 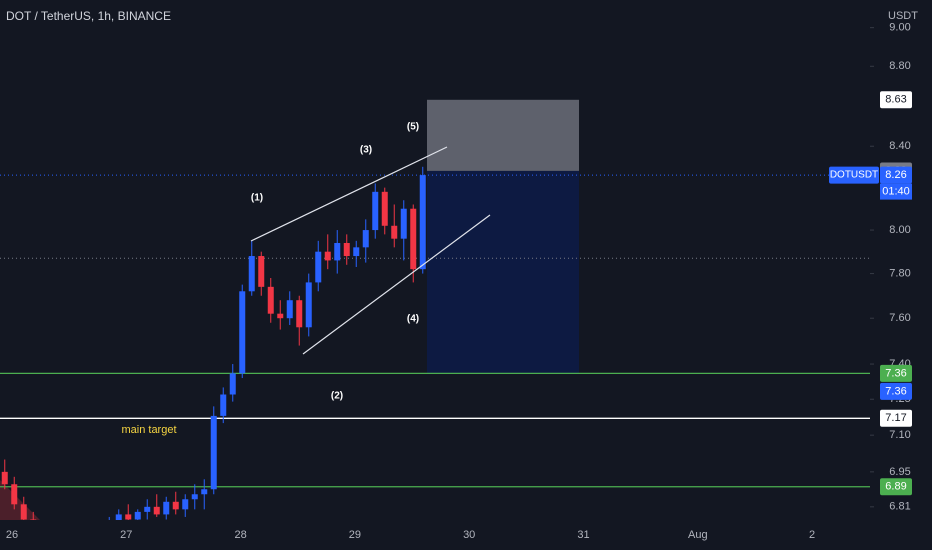 I want to click on price-tag: 7.17, so click(x=896, y=418).